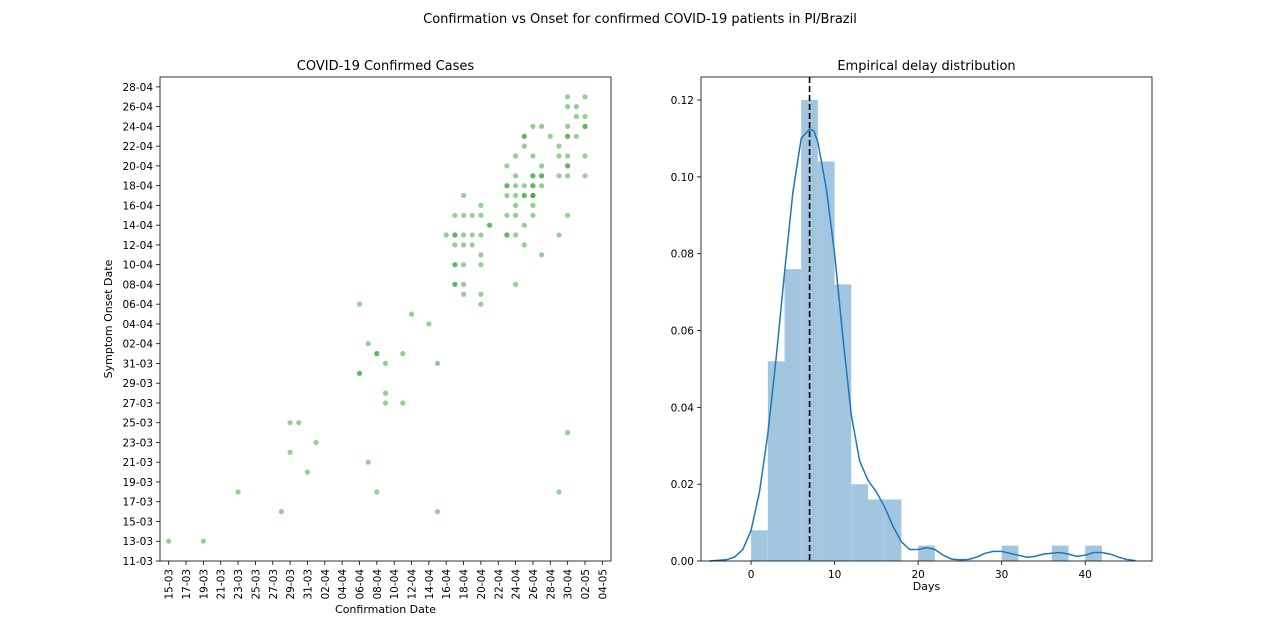  Describe the element at coordinates (137, 384) in the screenshot. I see `y-tick-label: 29-03` at that location.